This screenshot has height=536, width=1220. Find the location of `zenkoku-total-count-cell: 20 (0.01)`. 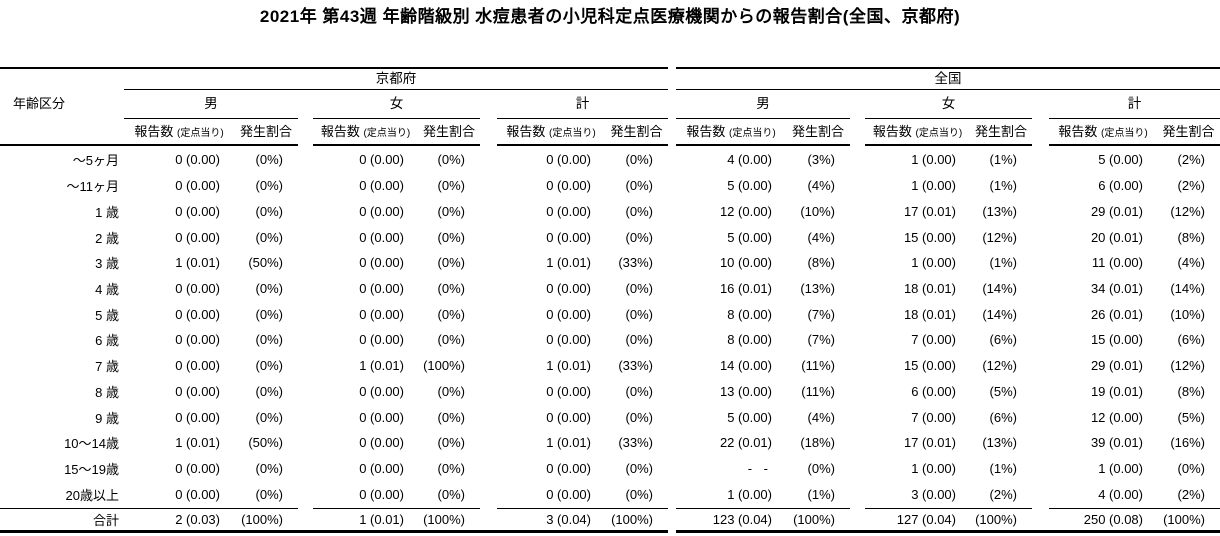

zenkoku-total-count-cell: 20 (0.01) is located at coordinates (1116, 237).